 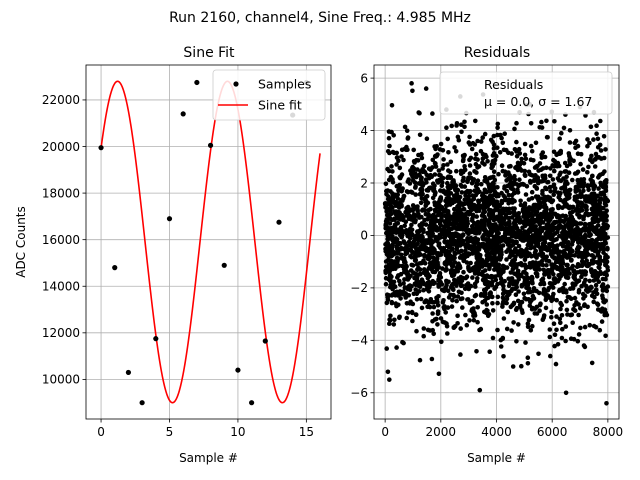 I want to click on legend-samples-label: Samples, so click(x=284, y=84).